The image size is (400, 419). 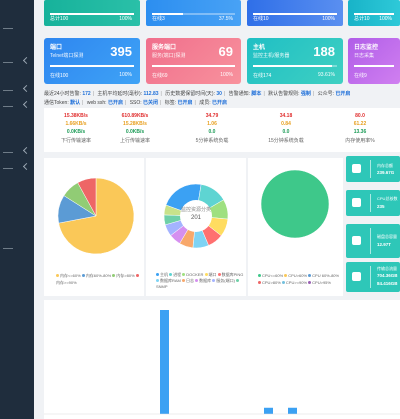 I want to click on card-title: 服务端口, so click(x=164, y=48).